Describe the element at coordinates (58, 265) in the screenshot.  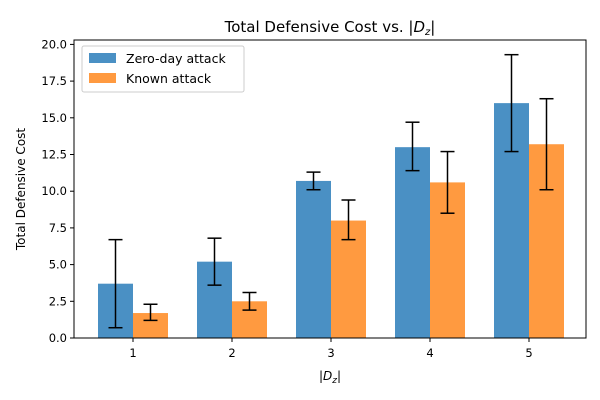
I see `y-tick-label: 5.0` at that location.